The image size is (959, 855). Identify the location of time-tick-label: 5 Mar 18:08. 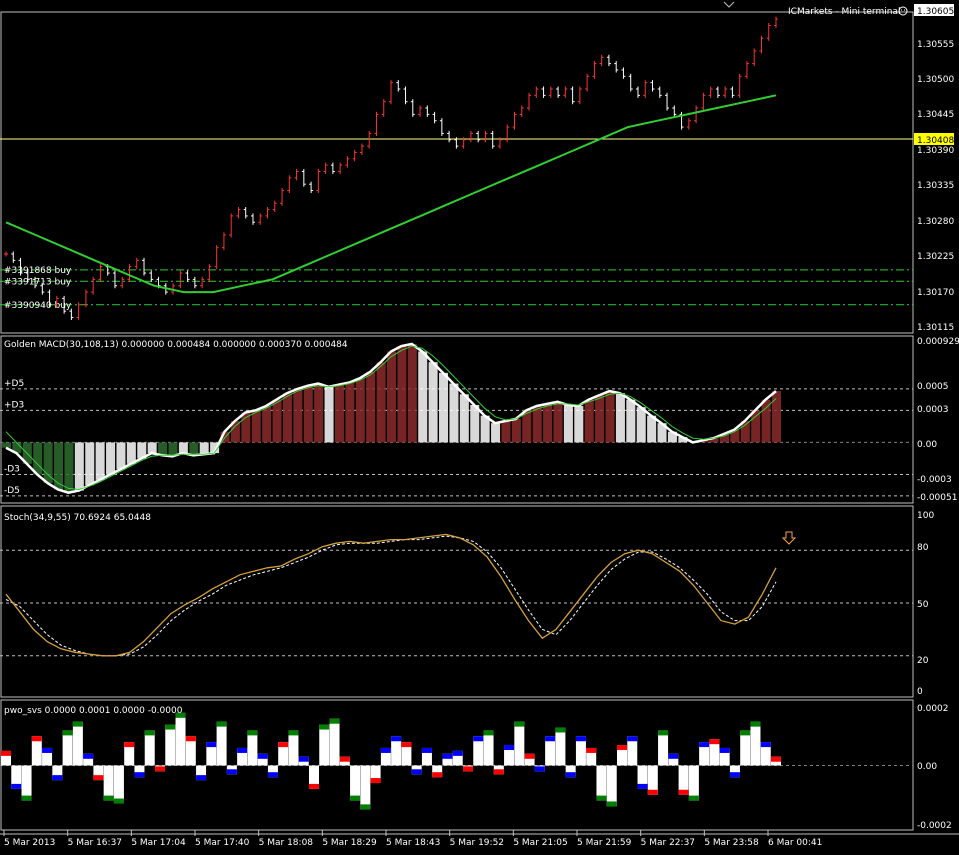
(286, 843).